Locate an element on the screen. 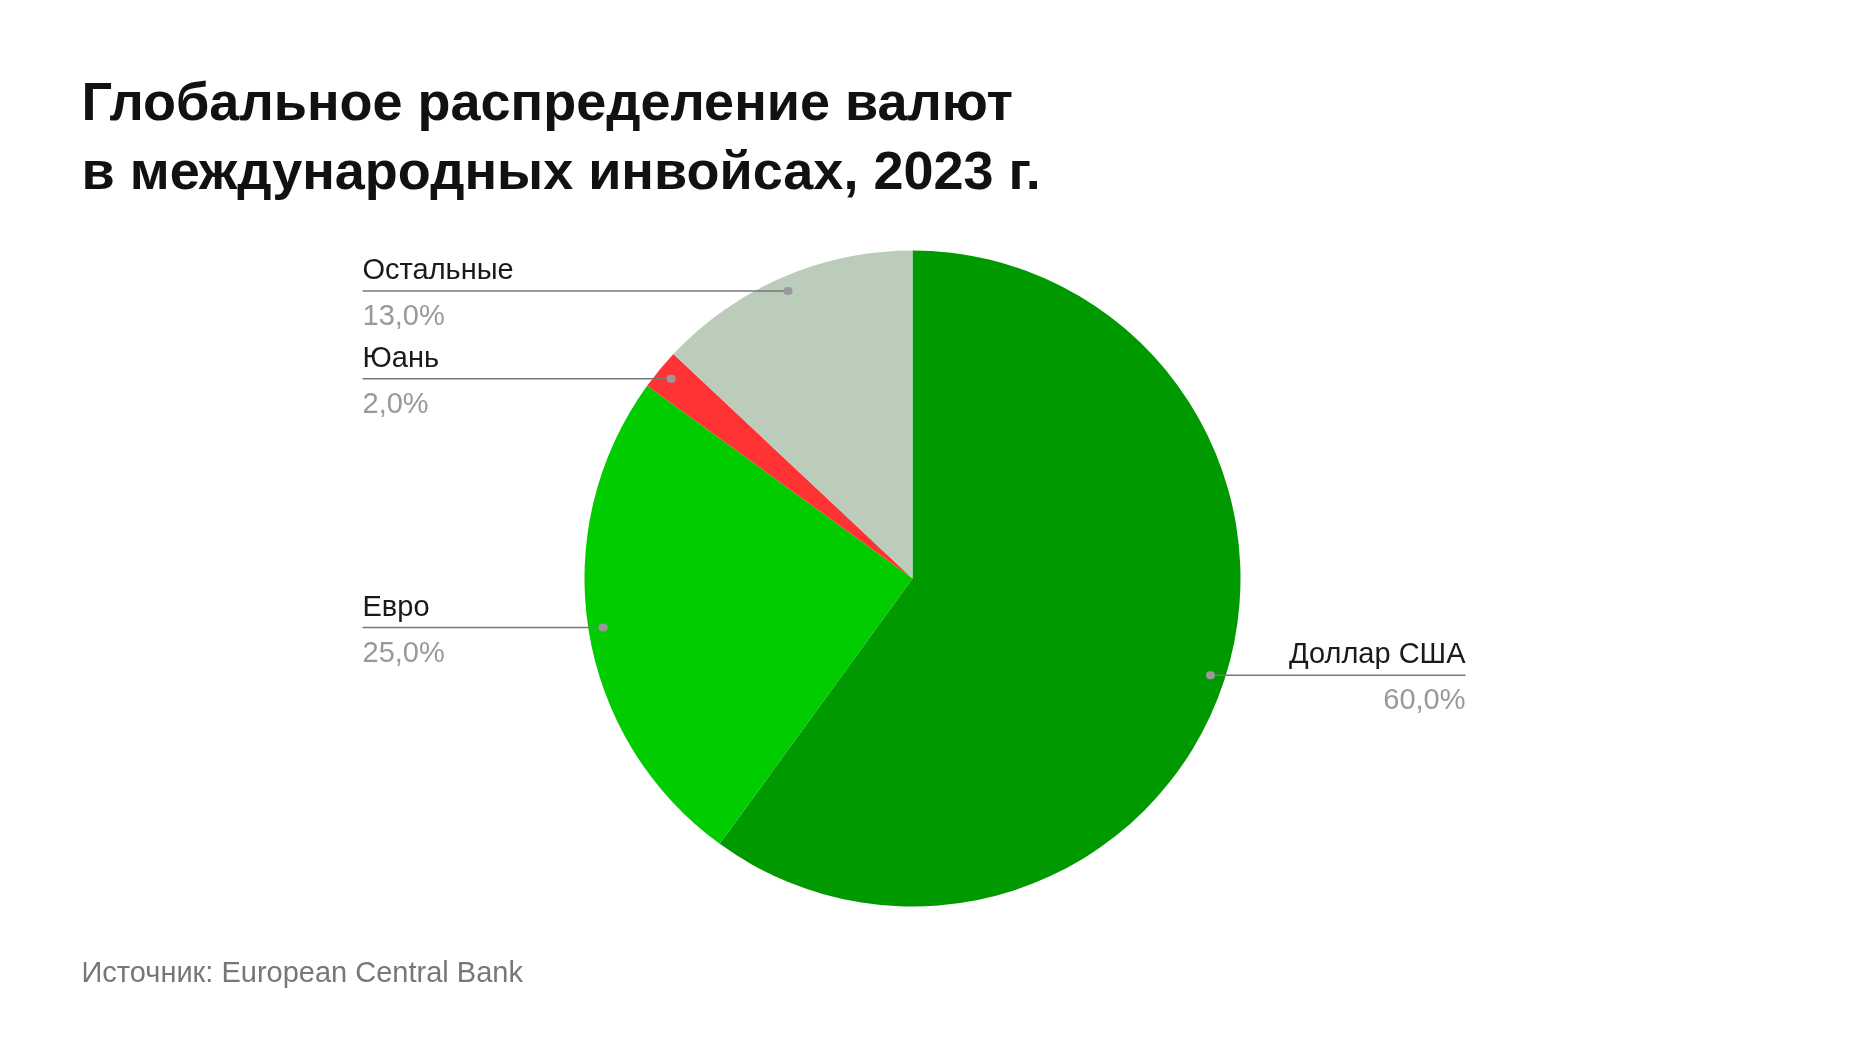  data-label: 13,0% is located at coordinates (403, 315).